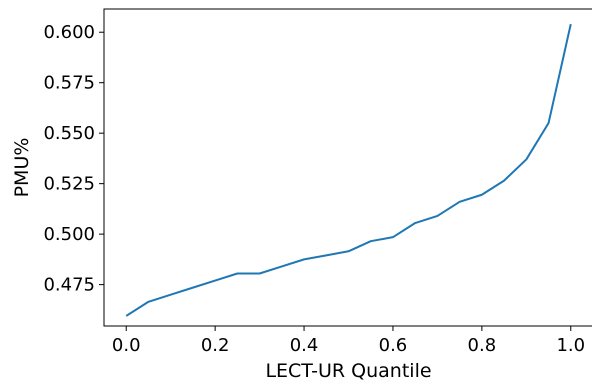  I want to click on x-tick-label: 0.6, so click(393, 345).